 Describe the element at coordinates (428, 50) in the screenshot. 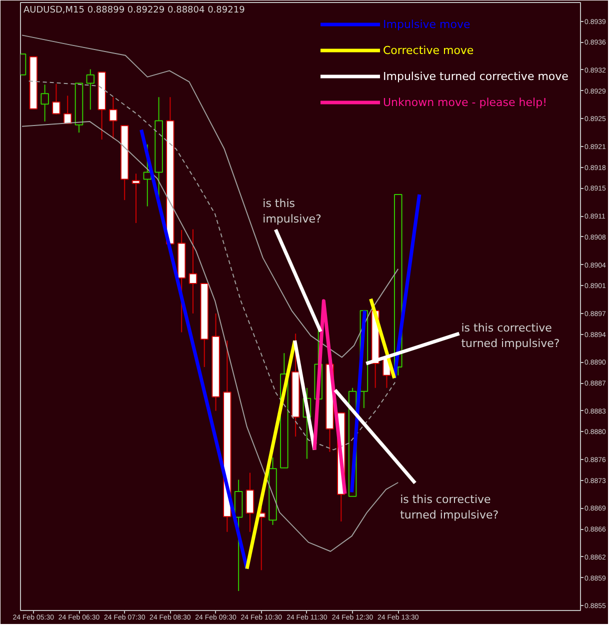

I see `text: Corrective move` at that location.